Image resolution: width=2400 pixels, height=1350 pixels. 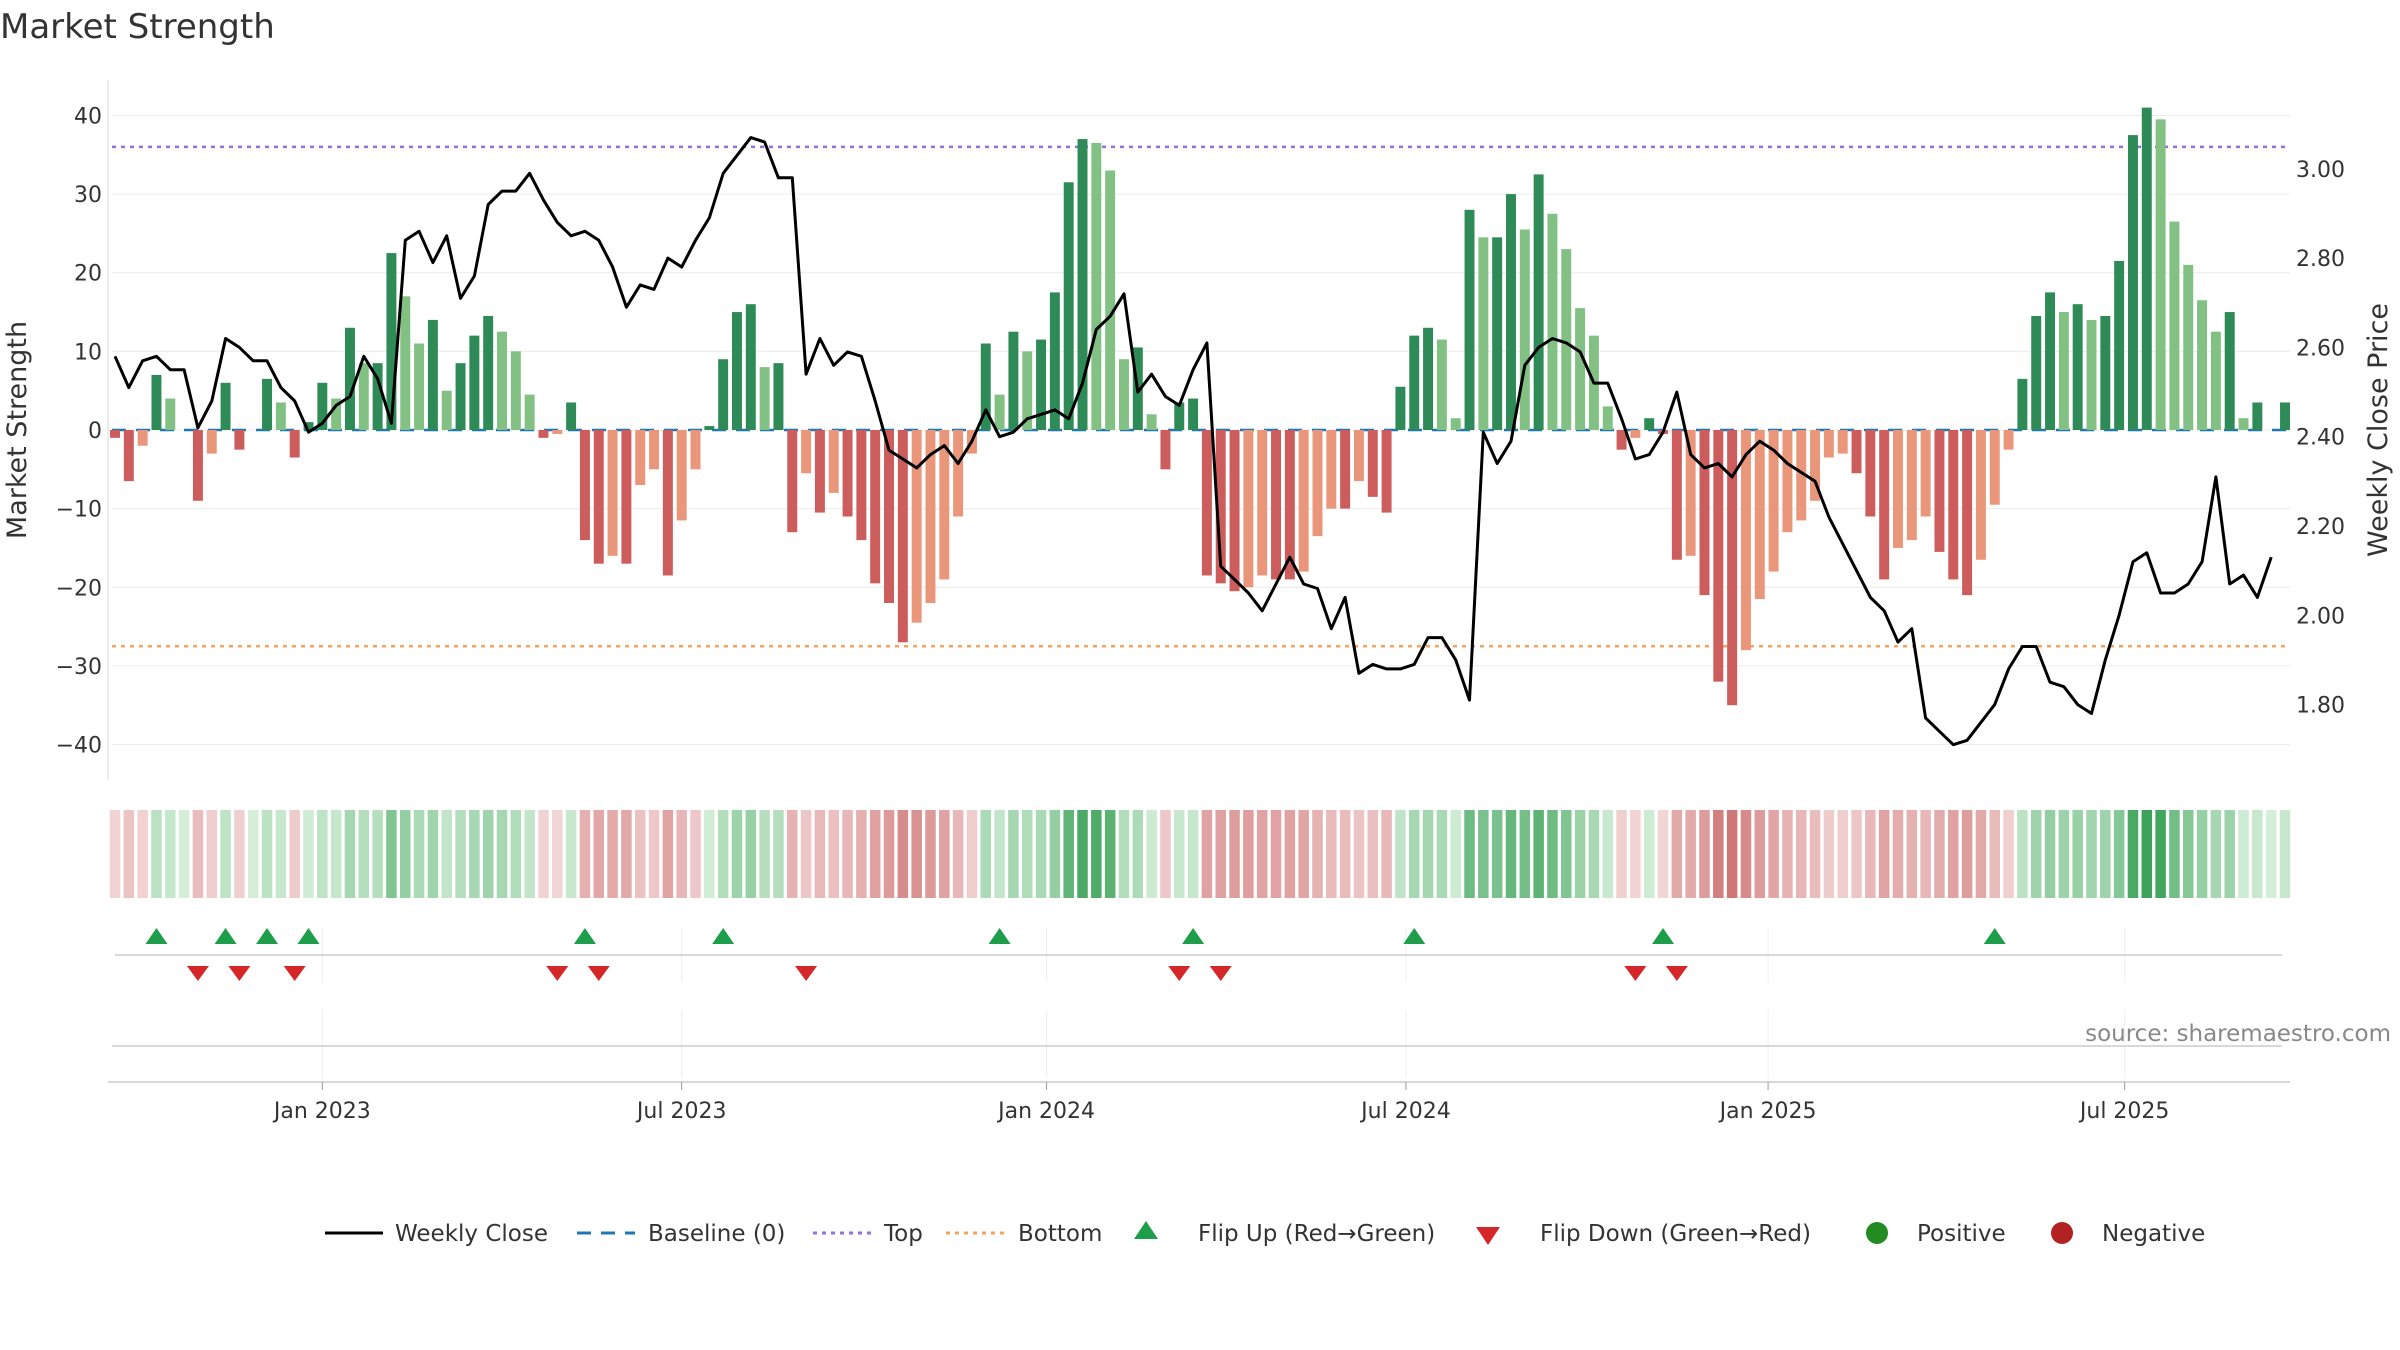 What do you see at coordinates (903, 1234) in the screenshot?
I see `legend-top-label: Top` at bounding box center [903, 1234].